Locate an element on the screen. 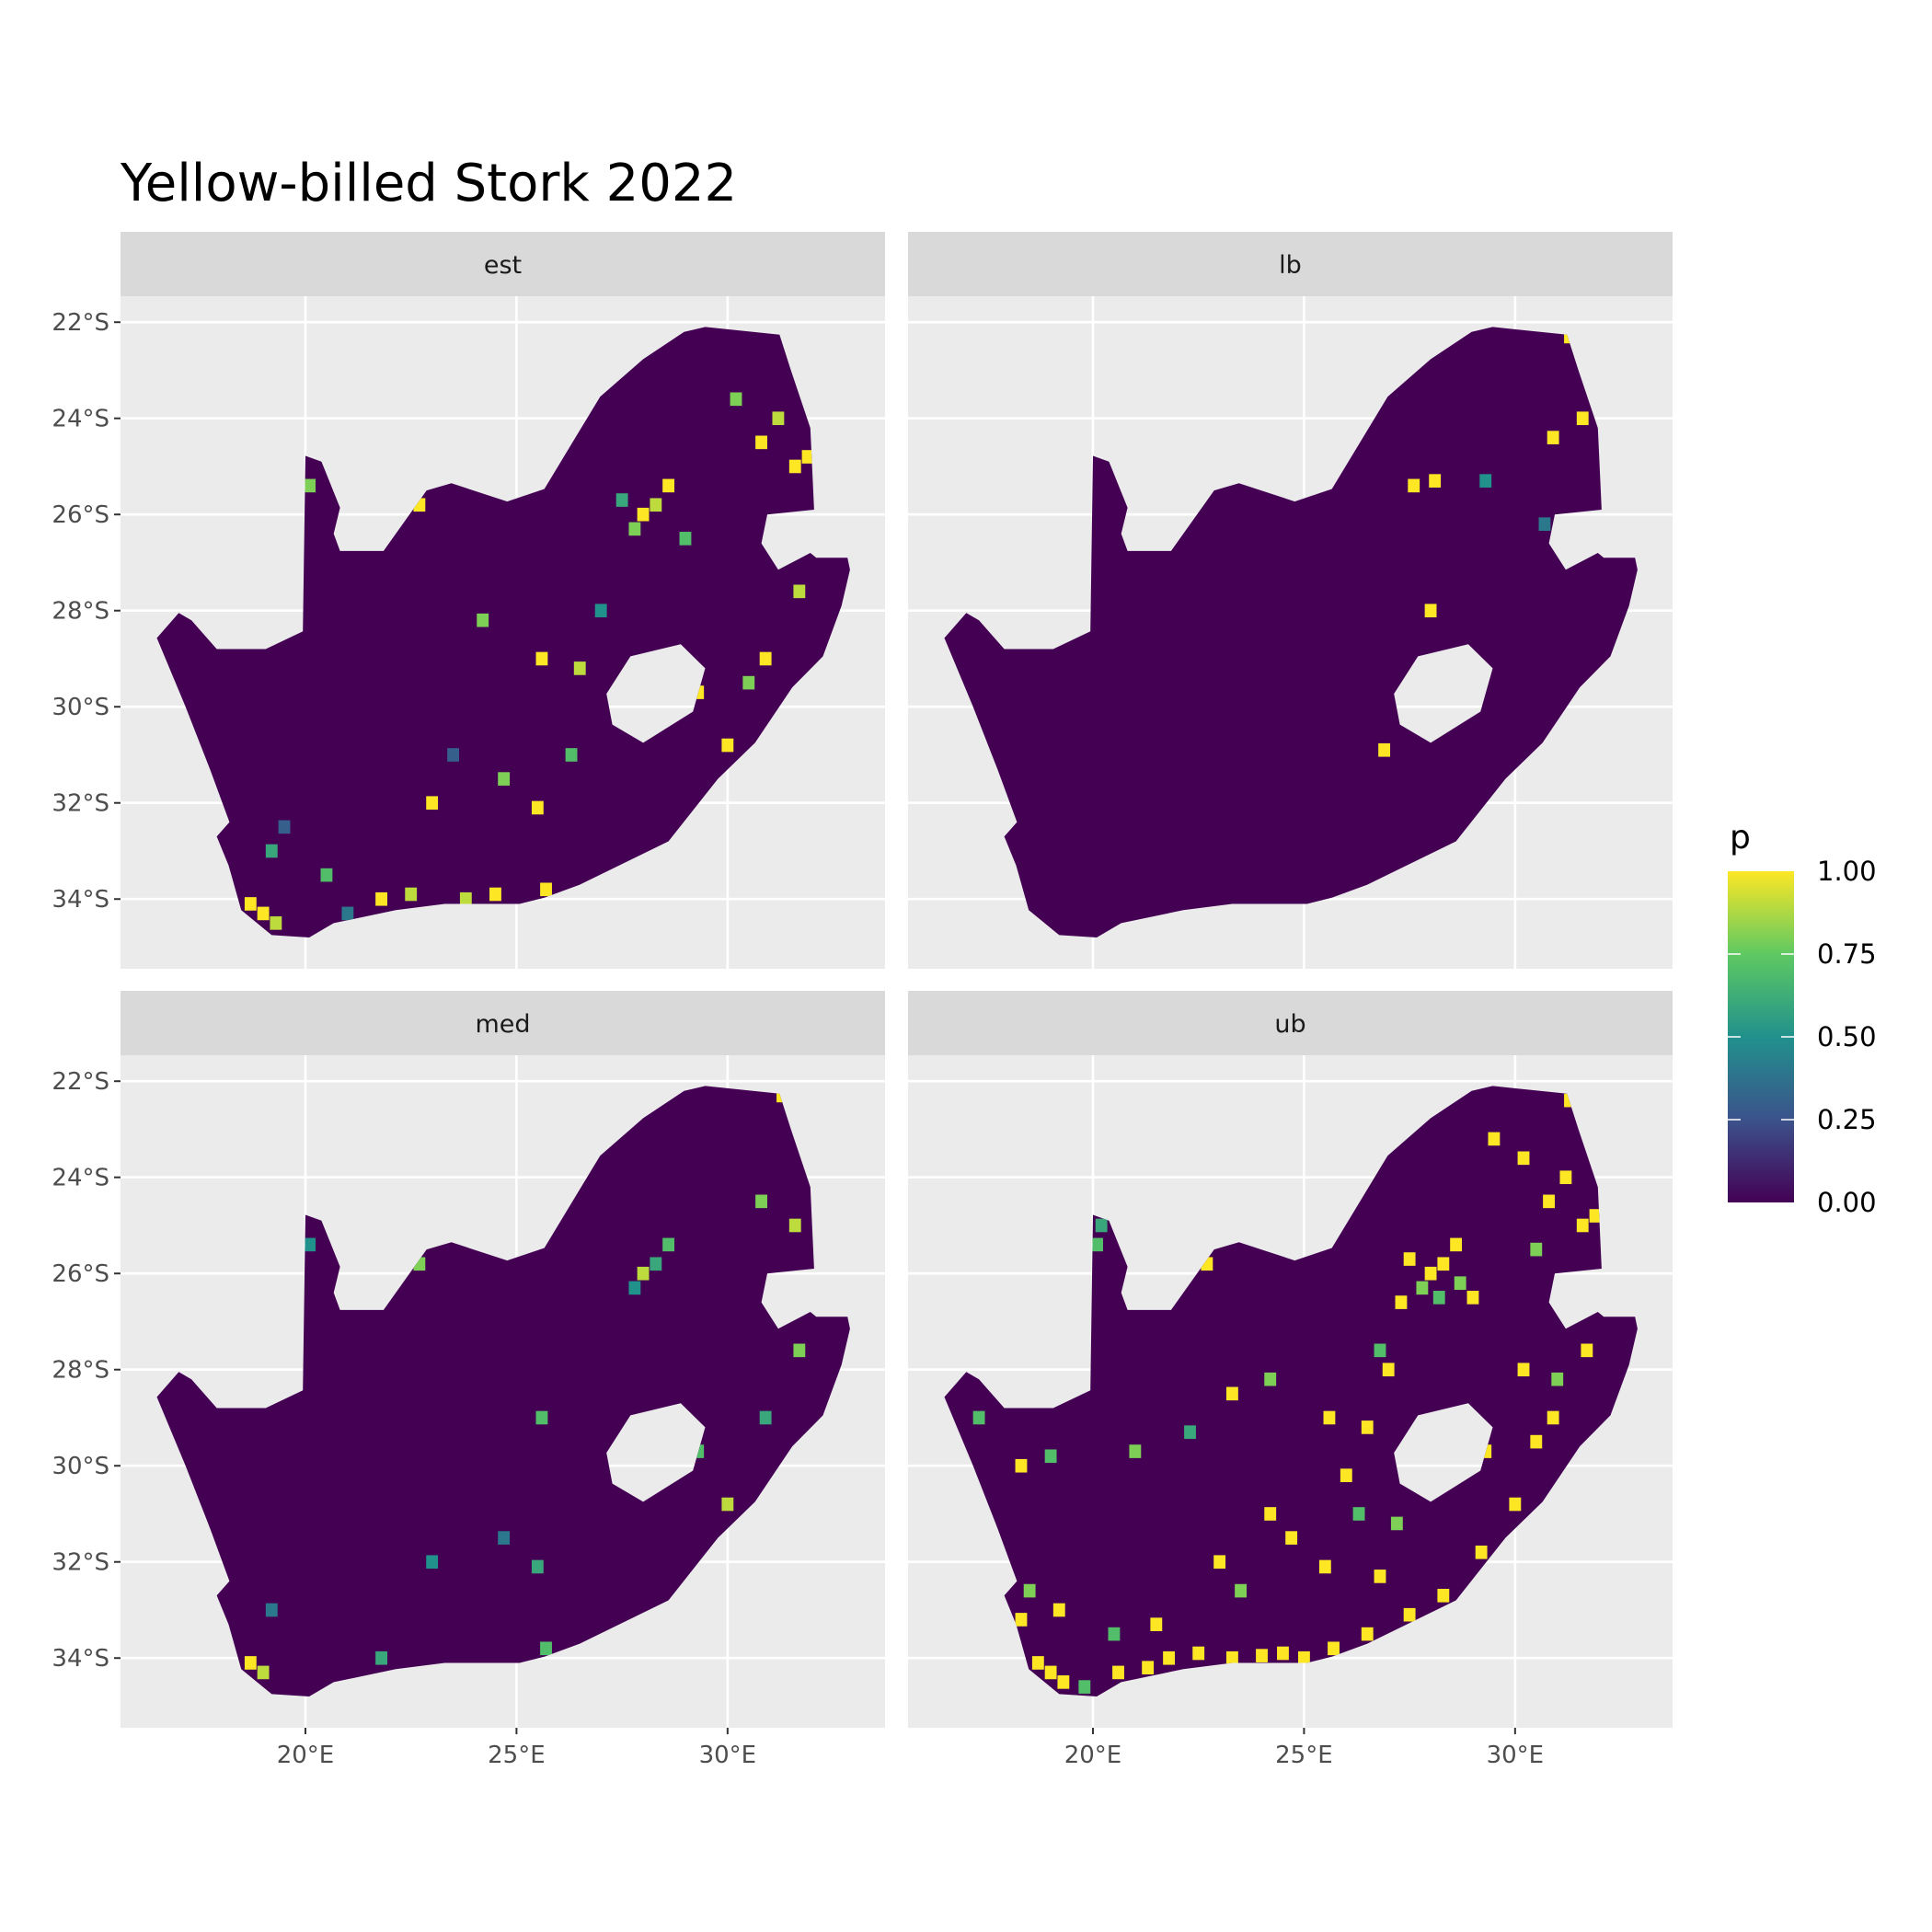 Image resolution: width=1932 pixels, height=1932 pixels. y-tick-label: 34°S is located at coordinates (80, 900).